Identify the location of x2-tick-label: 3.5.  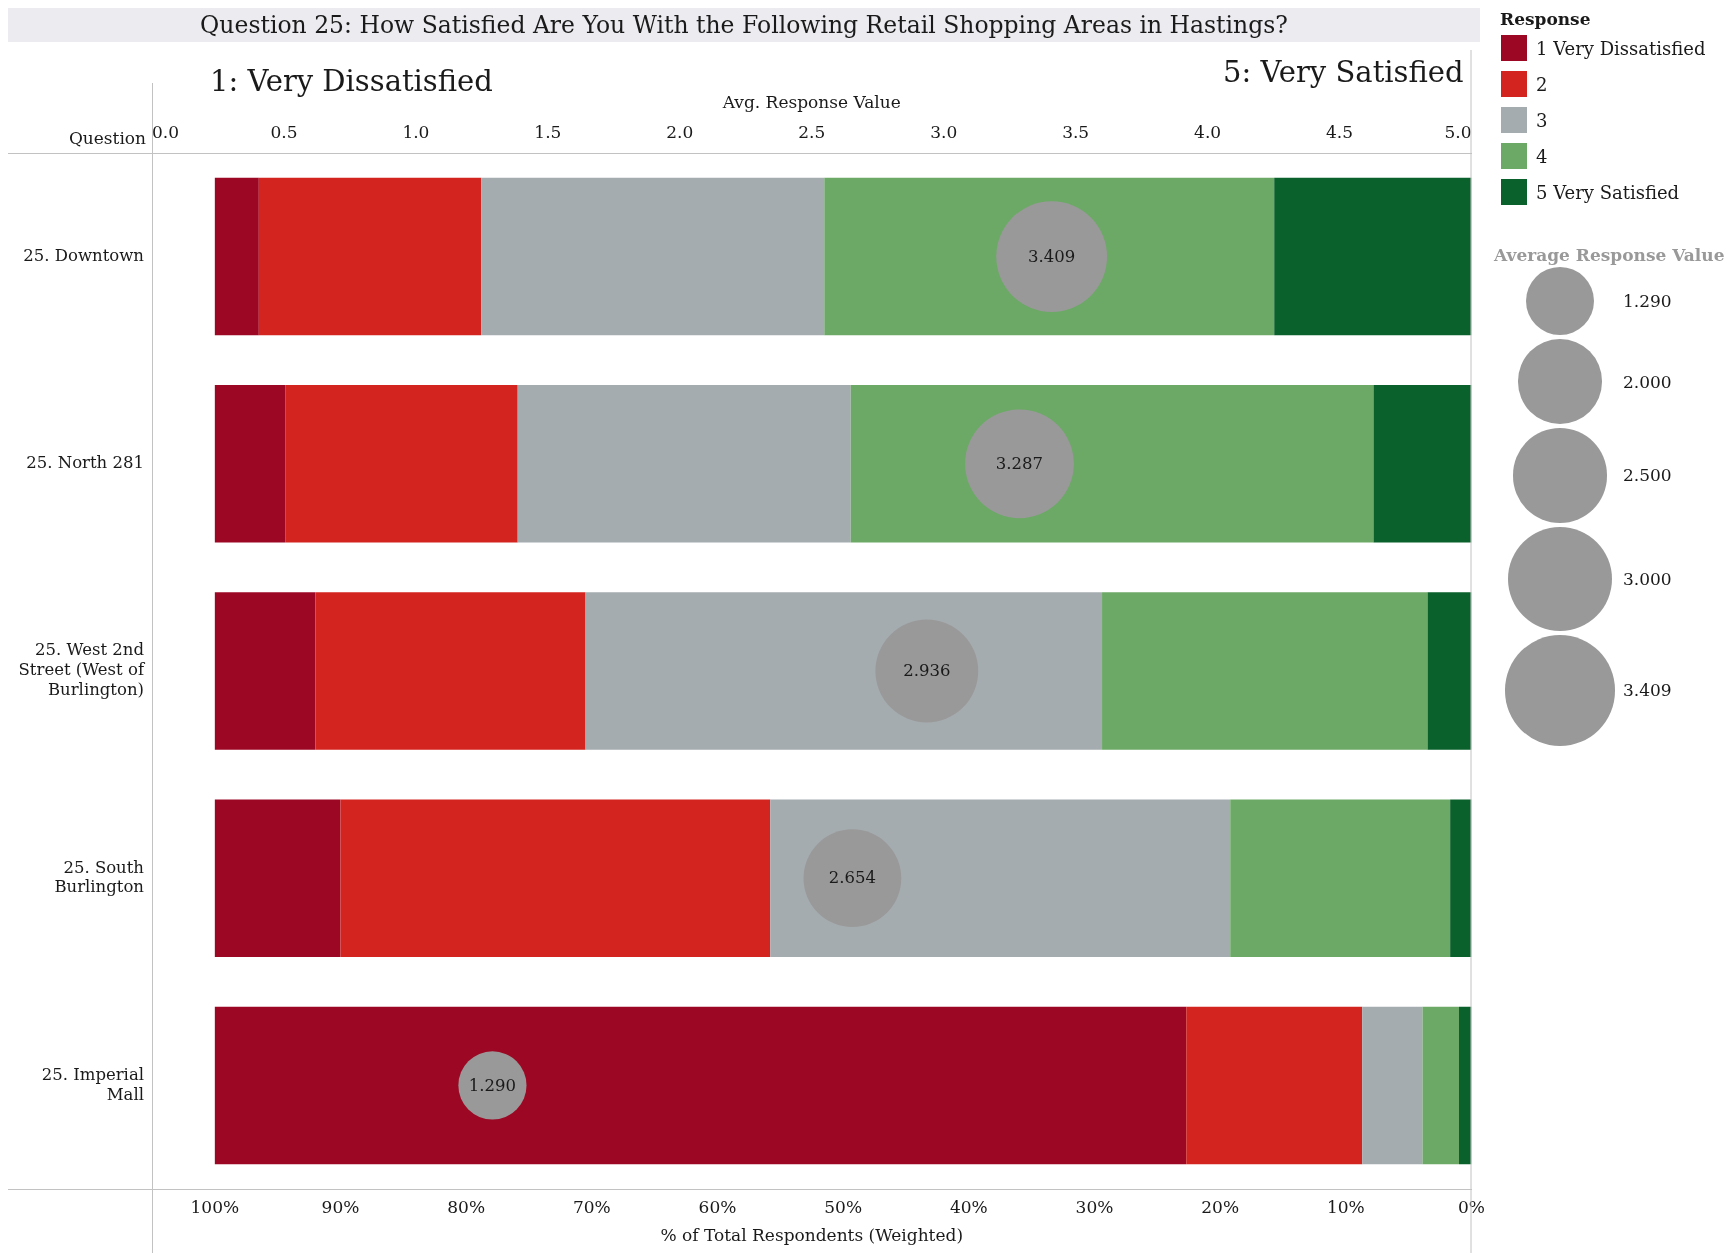
(1076, 132).